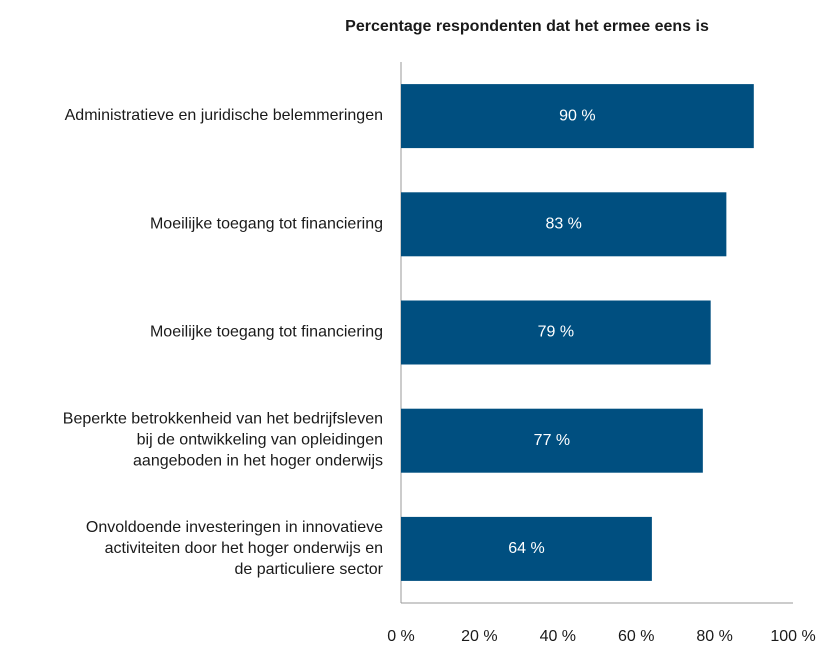 This screenshot has height=648, width=831. Describe the element at coordinates (558, 636) in the screenshot. I see `x-tick-label: 40 %` at that location.